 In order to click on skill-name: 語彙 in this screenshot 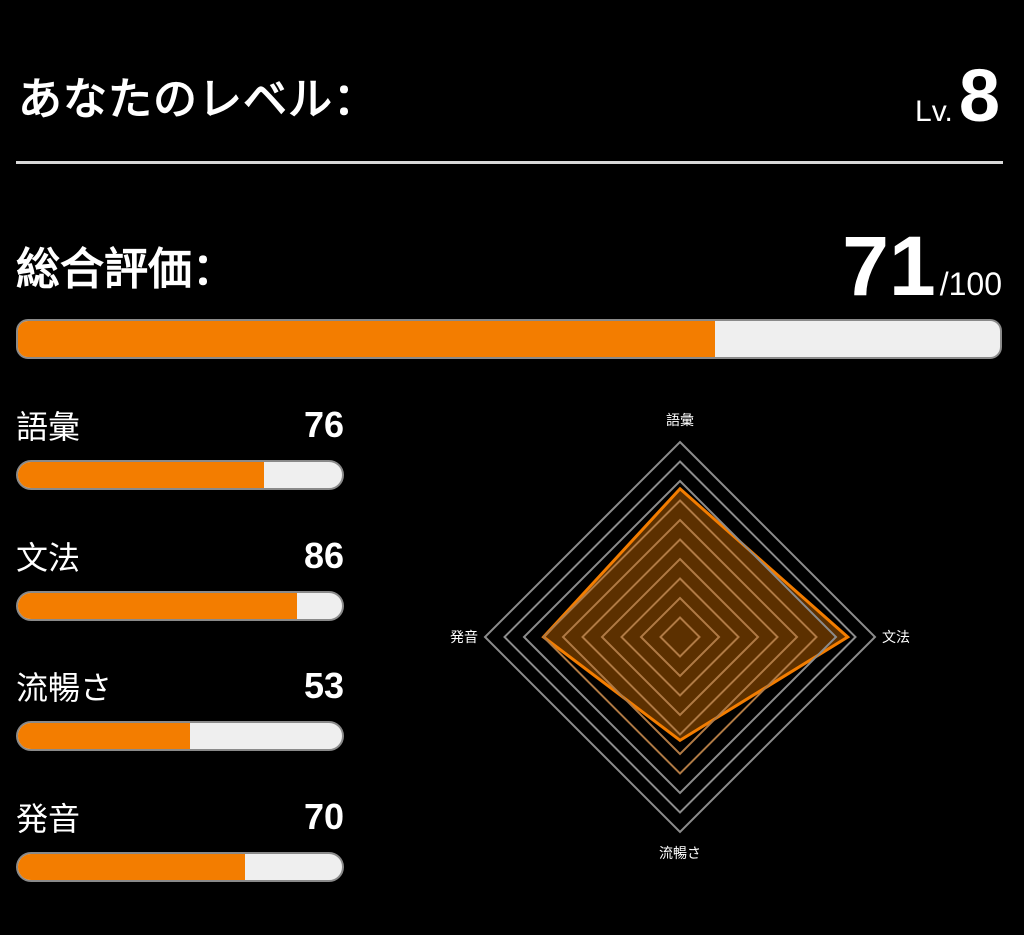, I will do `click(48, 427)`.